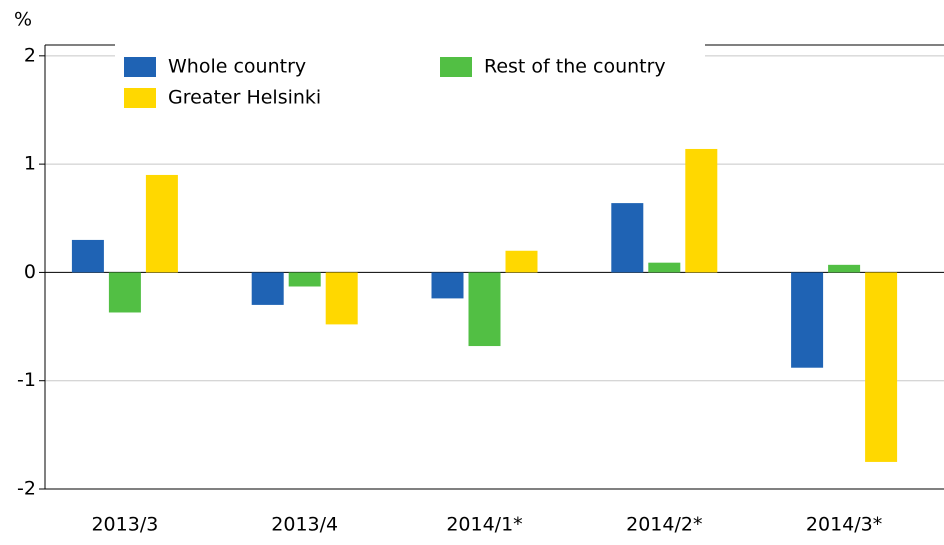  I want to click on x-tick-label: 2014/1*, so click(484, 525).